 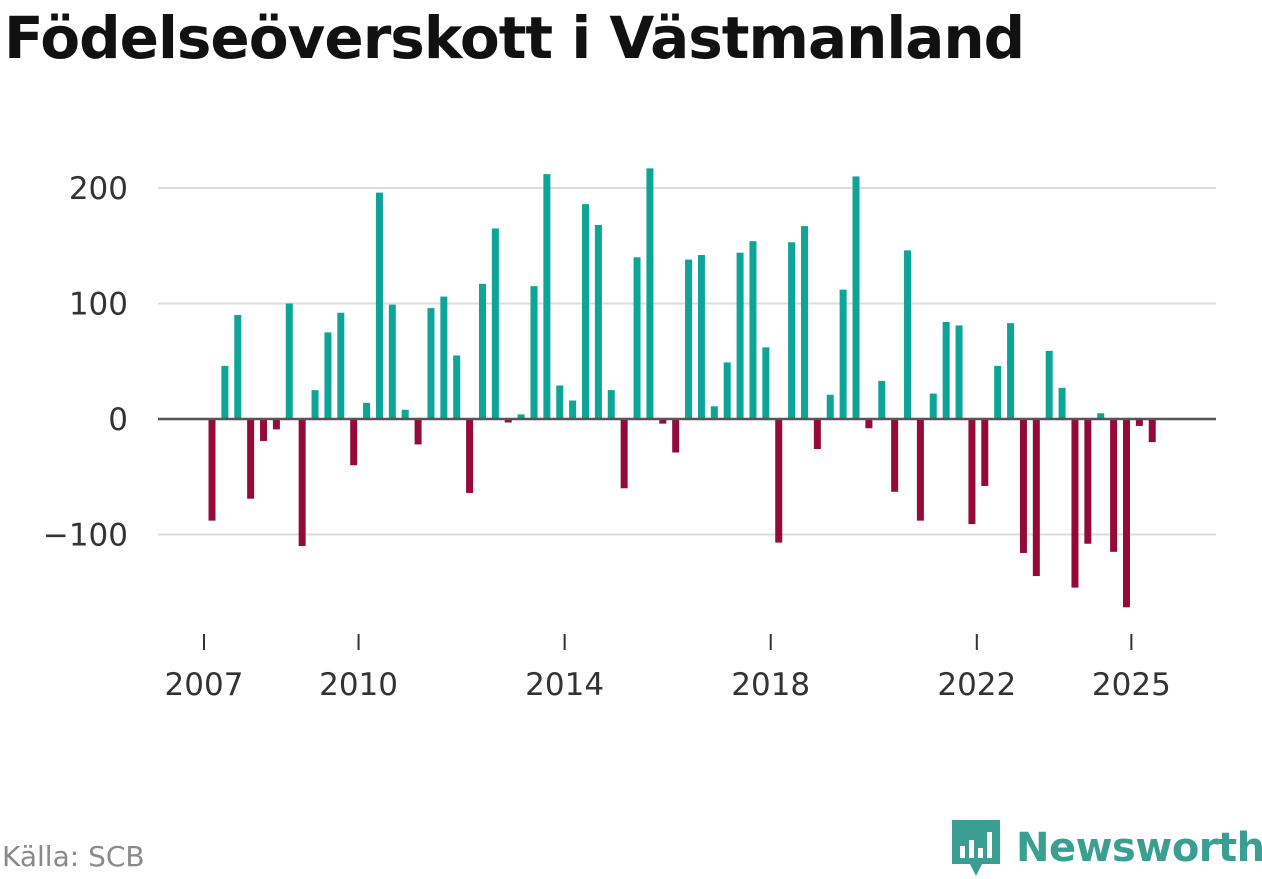 I want to click on y-tick-label: 0, so click(x=118, y=420).